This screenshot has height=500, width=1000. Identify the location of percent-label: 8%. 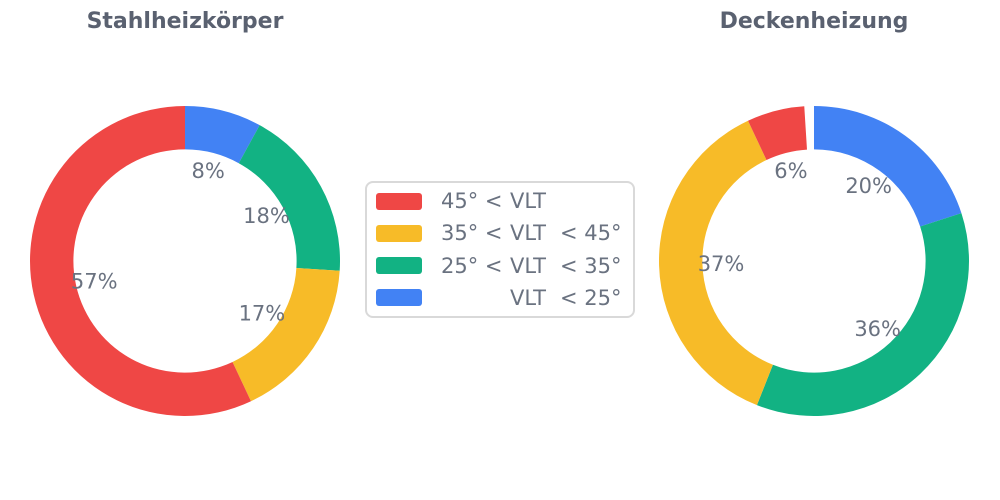
(207, 171).